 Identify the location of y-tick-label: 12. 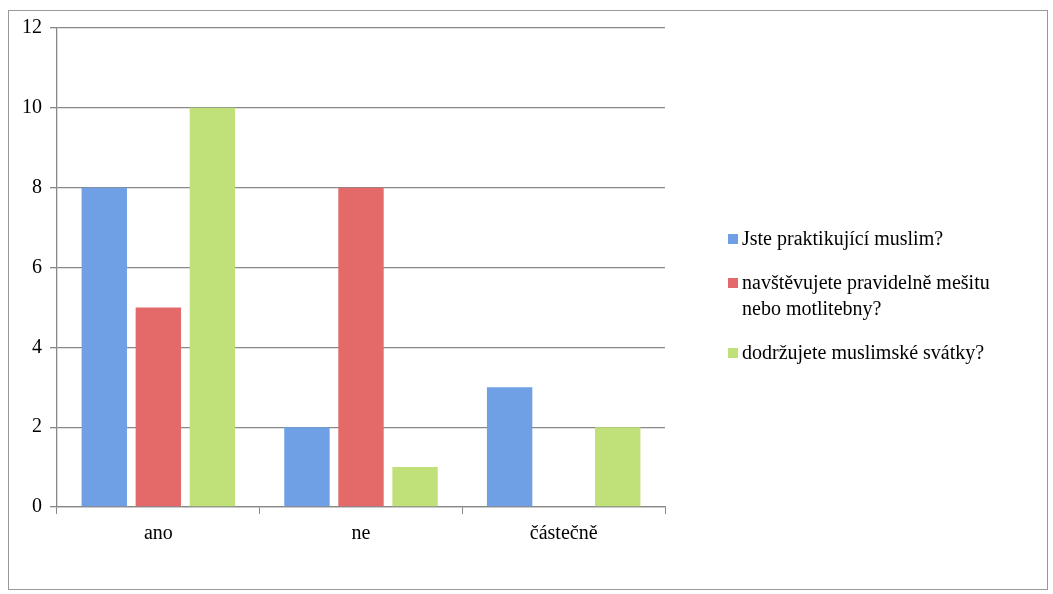
(32, 26).